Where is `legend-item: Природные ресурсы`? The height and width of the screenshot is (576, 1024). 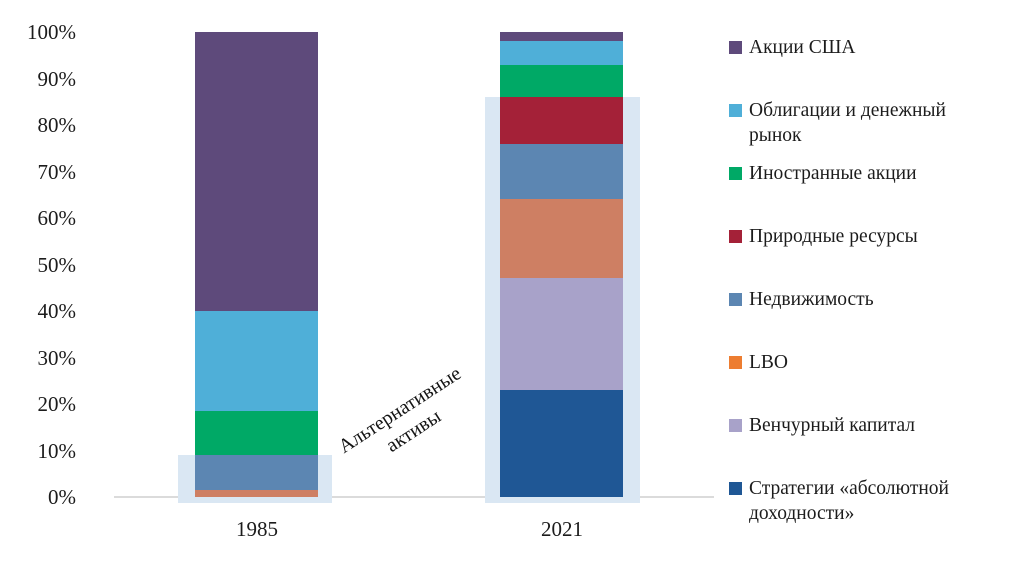
legend-item: Природные ресурсы is located at coordinates (875, 236).